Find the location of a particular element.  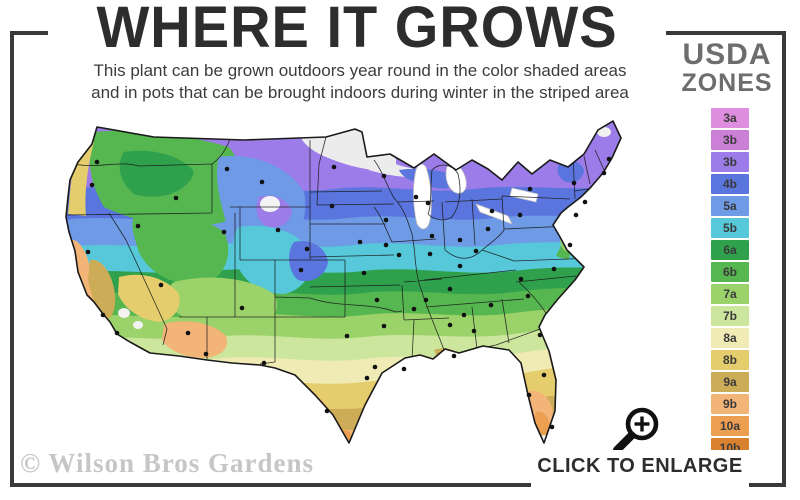

legend-zone-label: 6a is located at coordinates (730, 250).